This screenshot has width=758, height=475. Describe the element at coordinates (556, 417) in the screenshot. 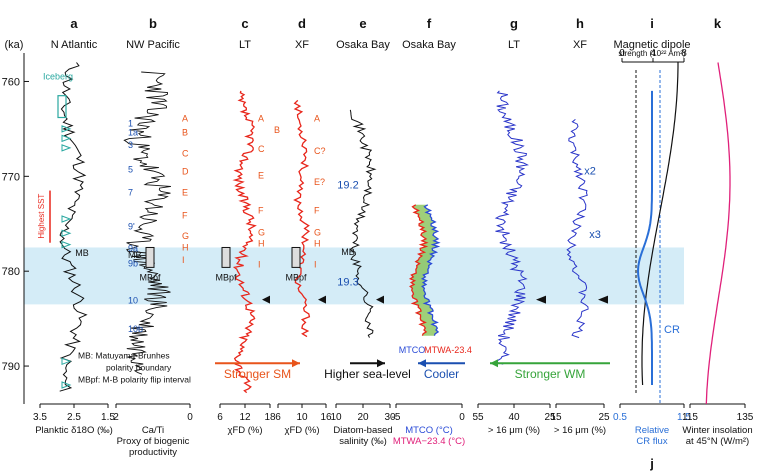

I see `x-tick-label-h: 15` at that location.